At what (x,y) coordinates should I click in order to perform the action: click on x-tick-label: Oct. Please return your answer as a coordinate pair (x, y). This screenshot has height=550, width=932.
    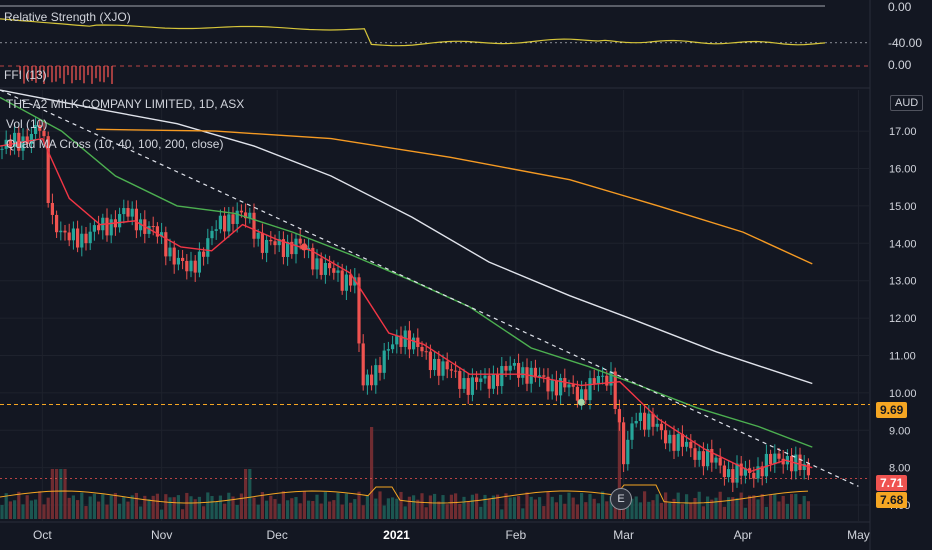
    Looking at the image, I should click on (42, 535).